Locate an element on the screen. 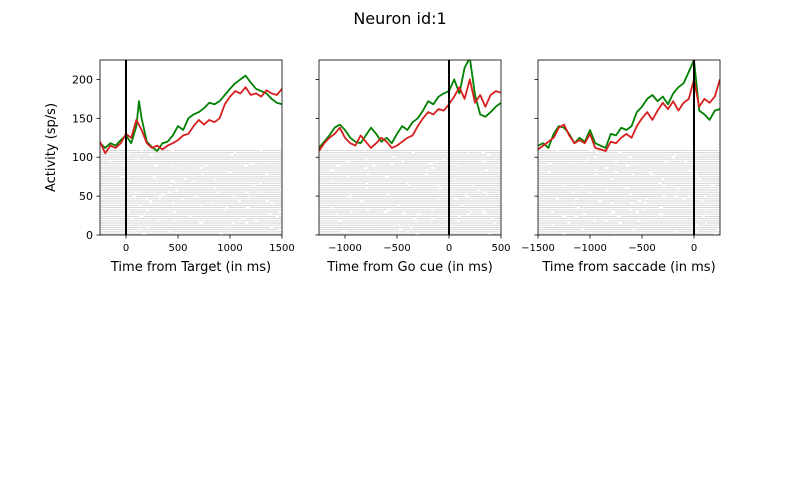 This screenshot has width=800, height=500. x-axis-label: Time from Go cue (in ms) is located at coordinates (409, 267).